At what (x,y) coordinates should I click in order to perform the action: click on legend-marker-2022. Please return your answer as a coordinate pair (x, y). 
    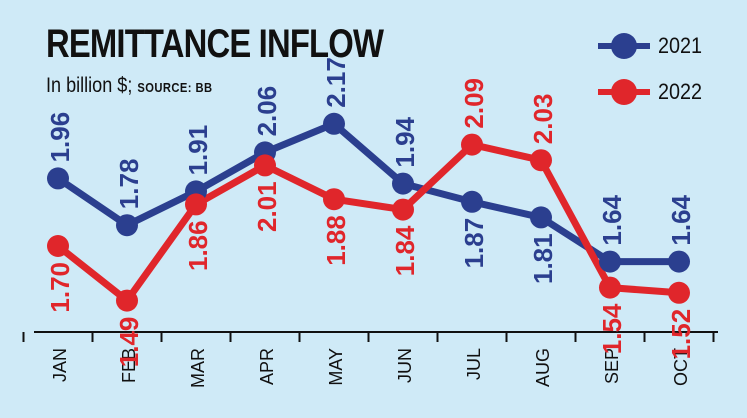
    Looking at the image, I should click on (624, 92).